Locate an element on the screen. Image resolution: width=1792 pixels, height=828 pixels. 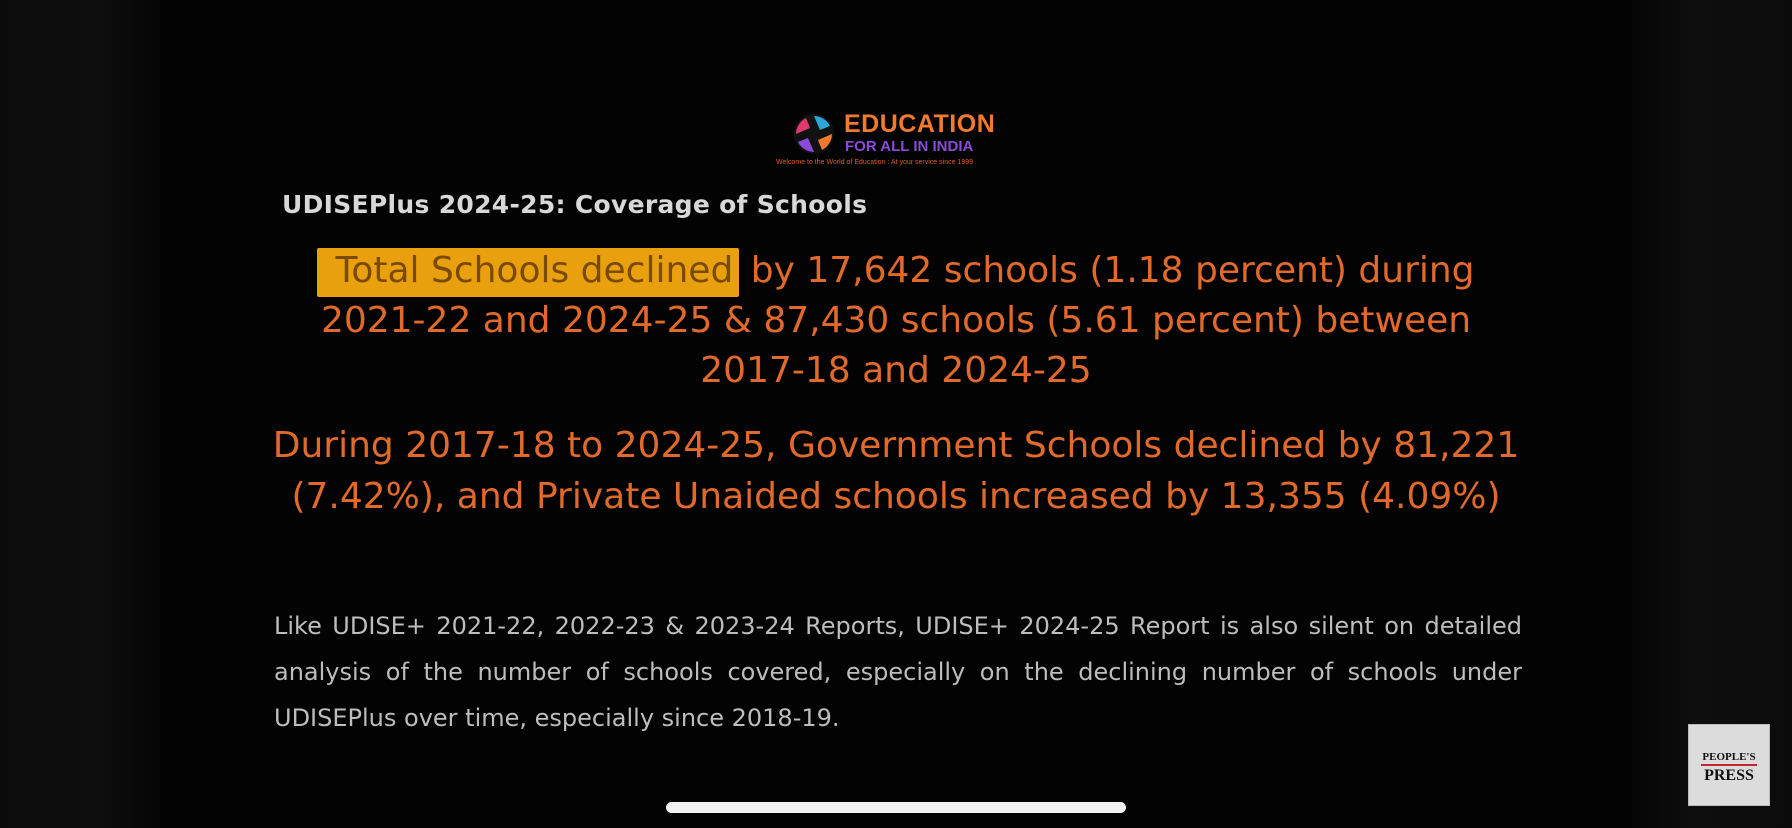
right-pillarbox is located at coordinates (1712, 414).